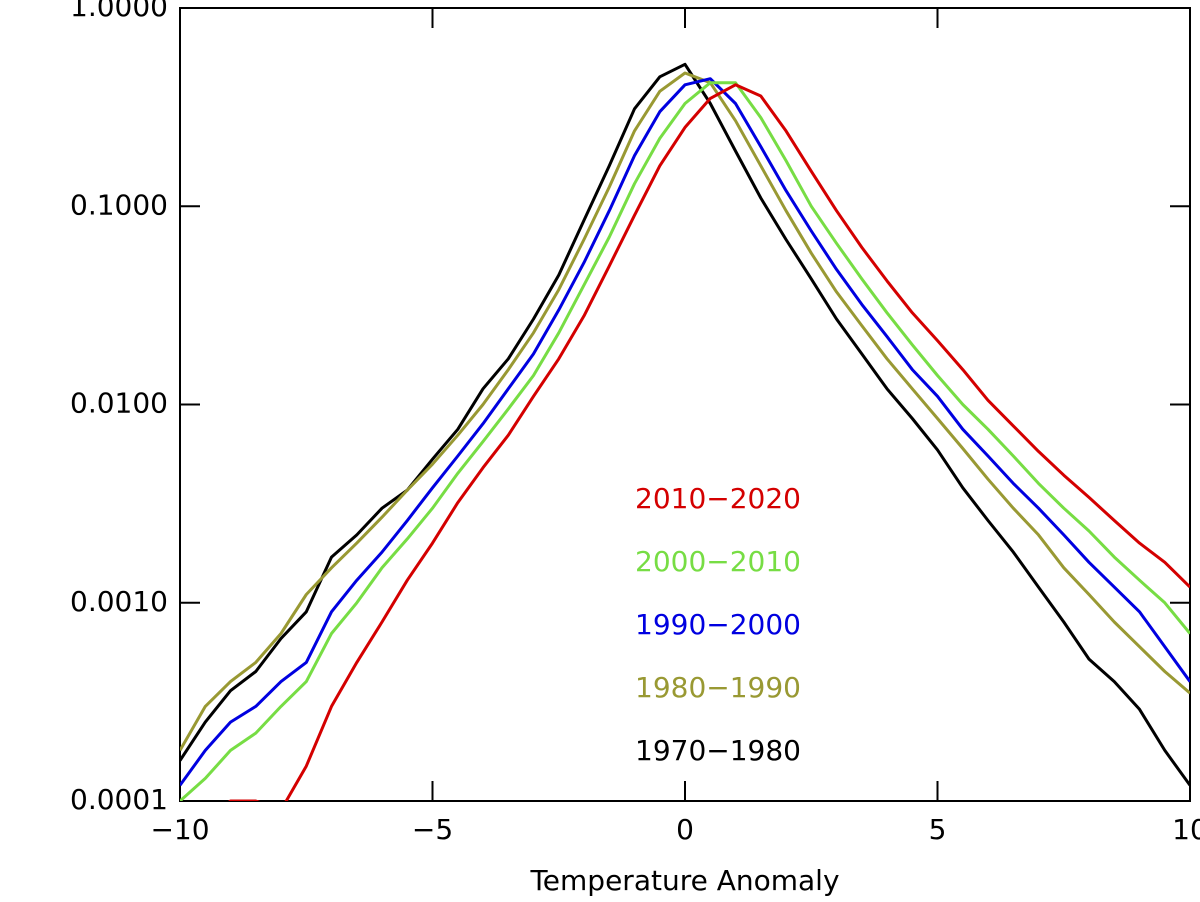 This screenshot has width=1200, height=902. Describe the element at coordinates (119, 403) in the screenshot. I see `y-tick-label: 0.0100` at that location.